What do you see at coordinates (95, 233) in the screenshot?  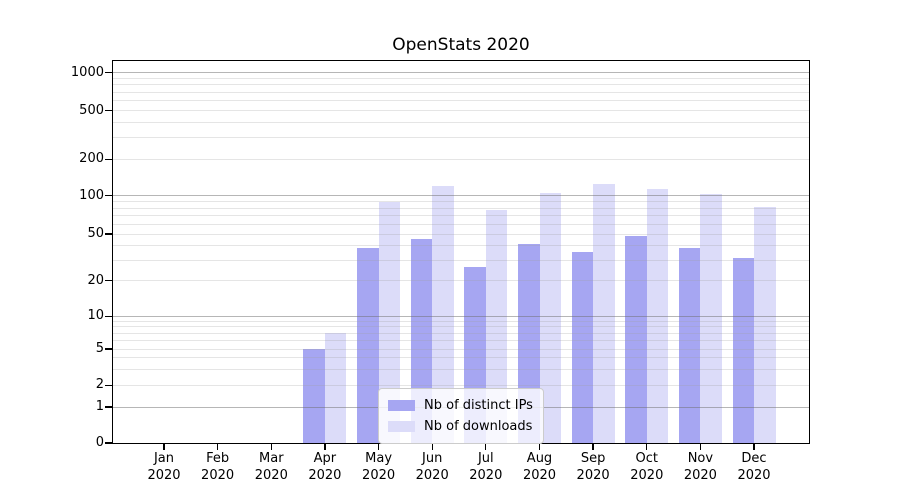 I see `y-tick-label-50: 50` at bounding box center [95, 233].